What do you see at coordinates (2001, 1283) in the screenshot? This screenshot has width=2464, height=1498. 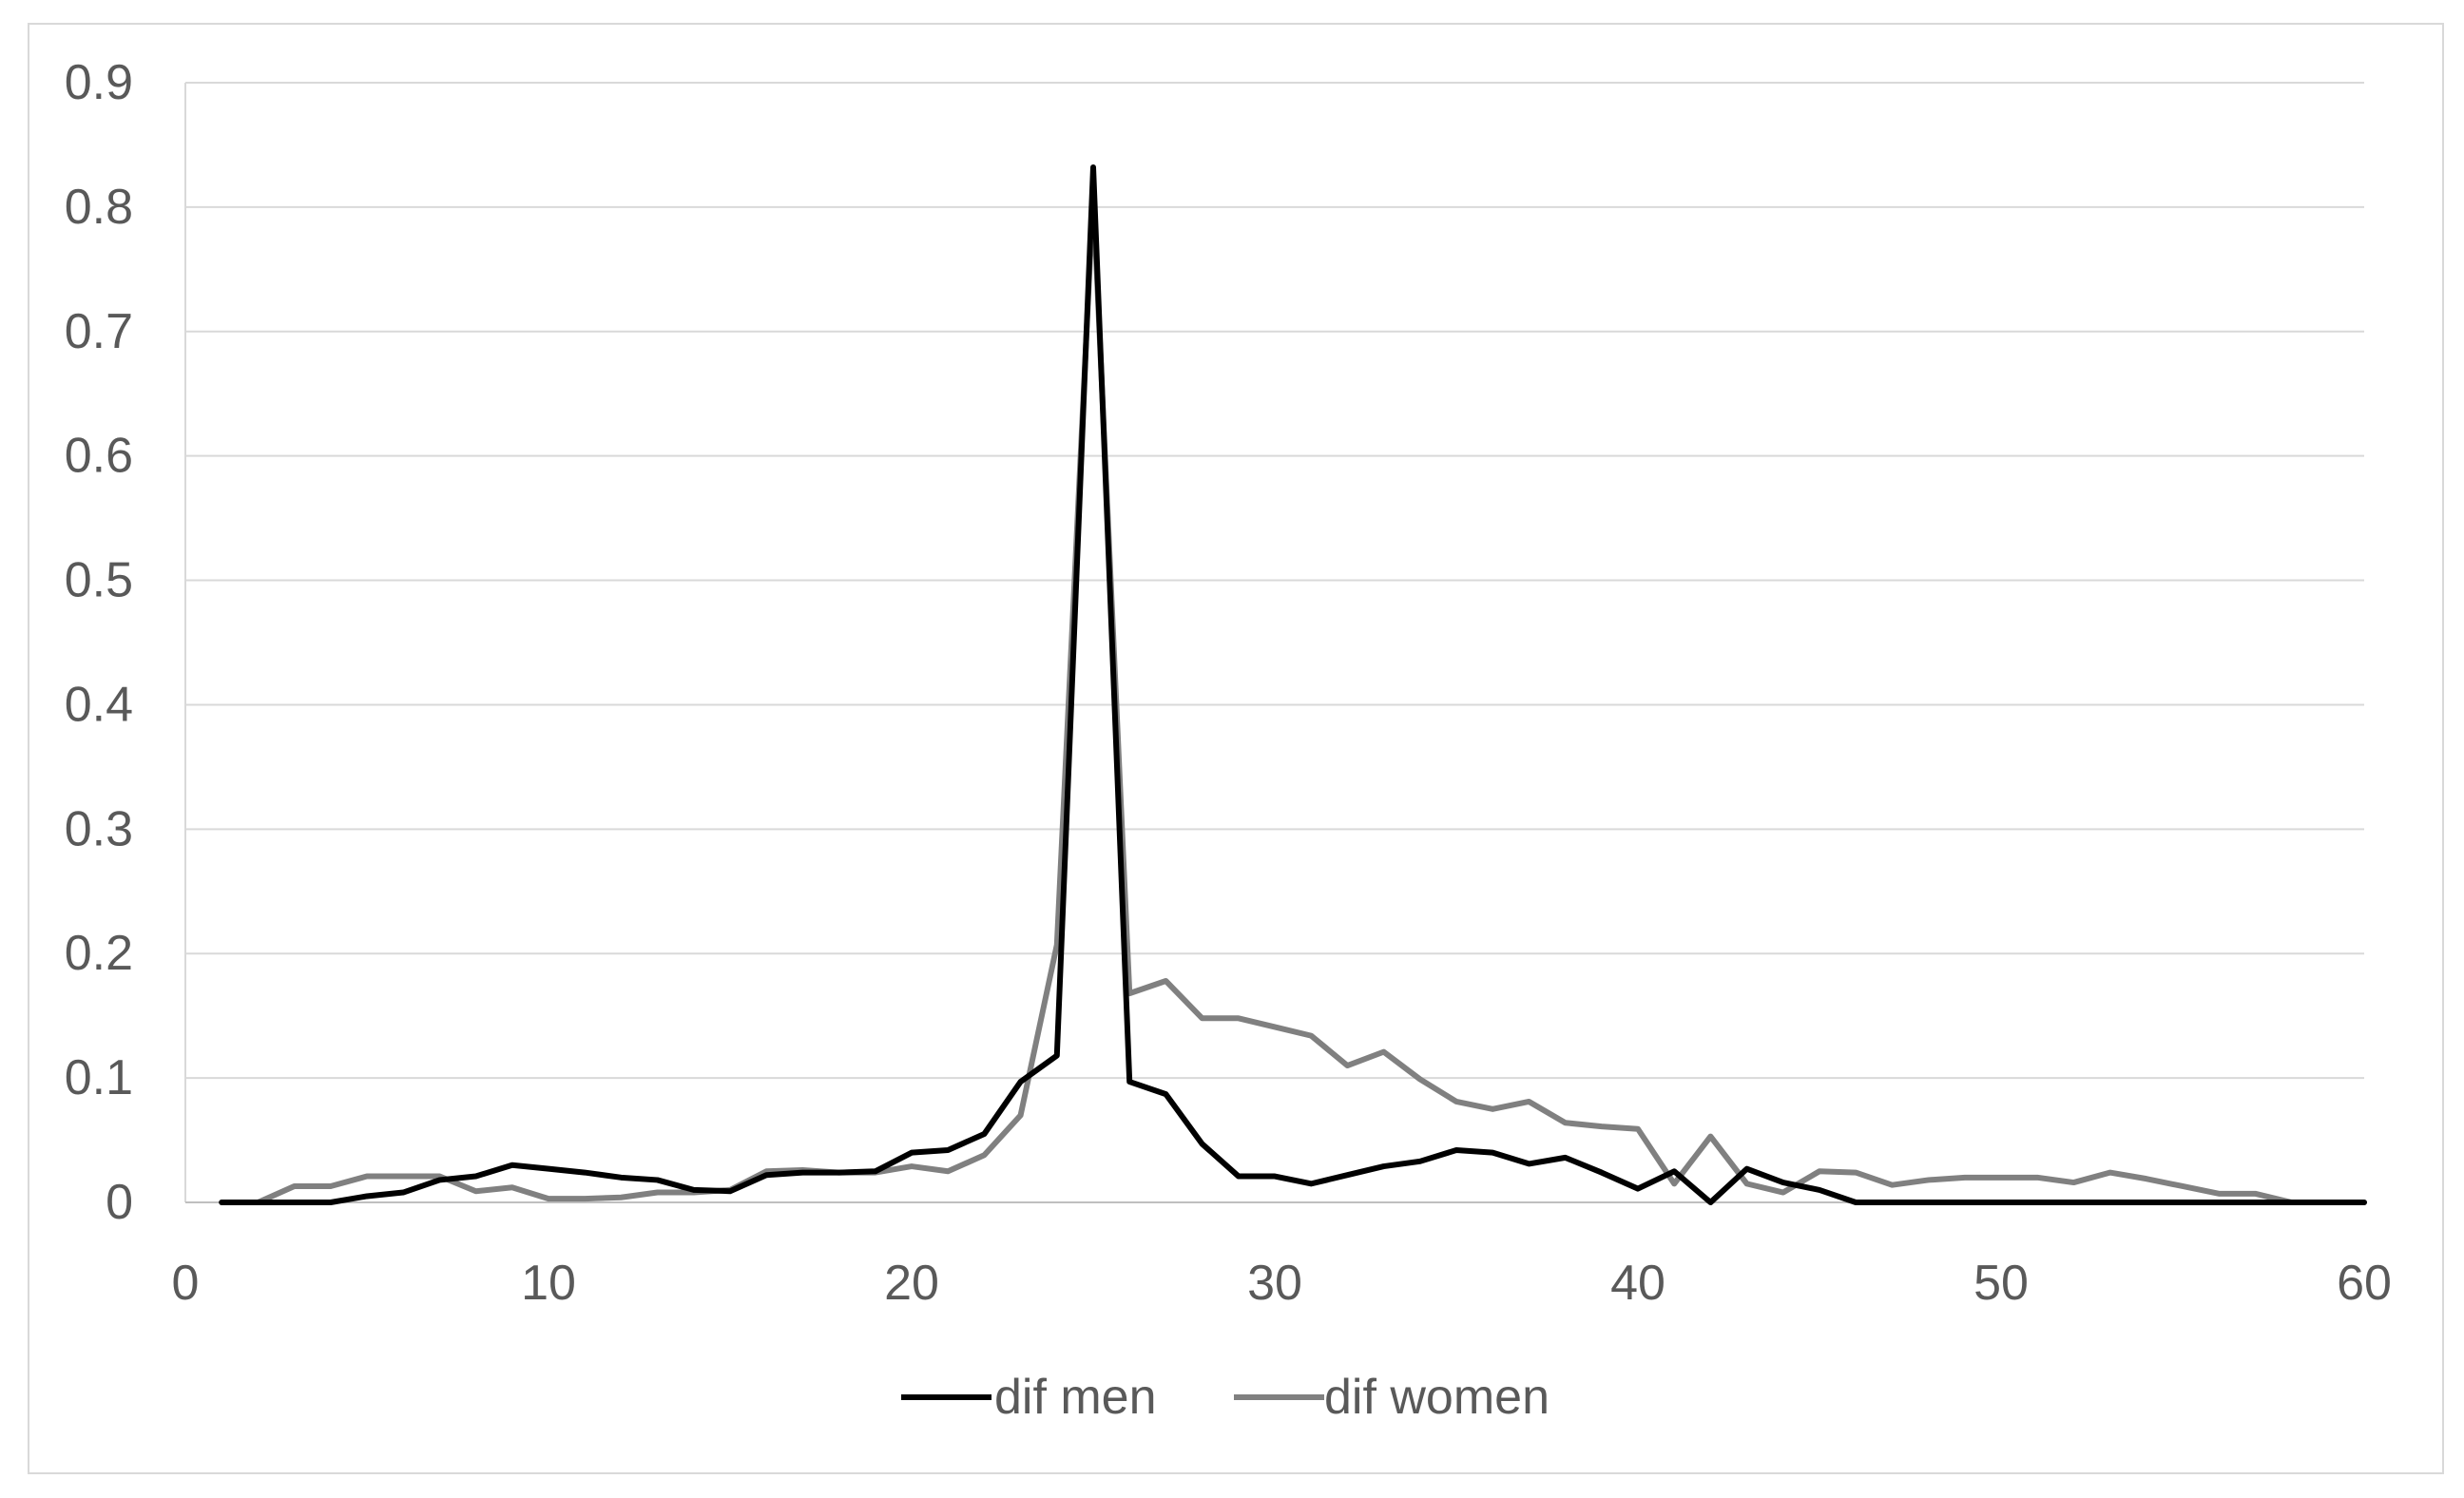 I see `x-tick-label: 50` at bounding box center [2001, 1283].